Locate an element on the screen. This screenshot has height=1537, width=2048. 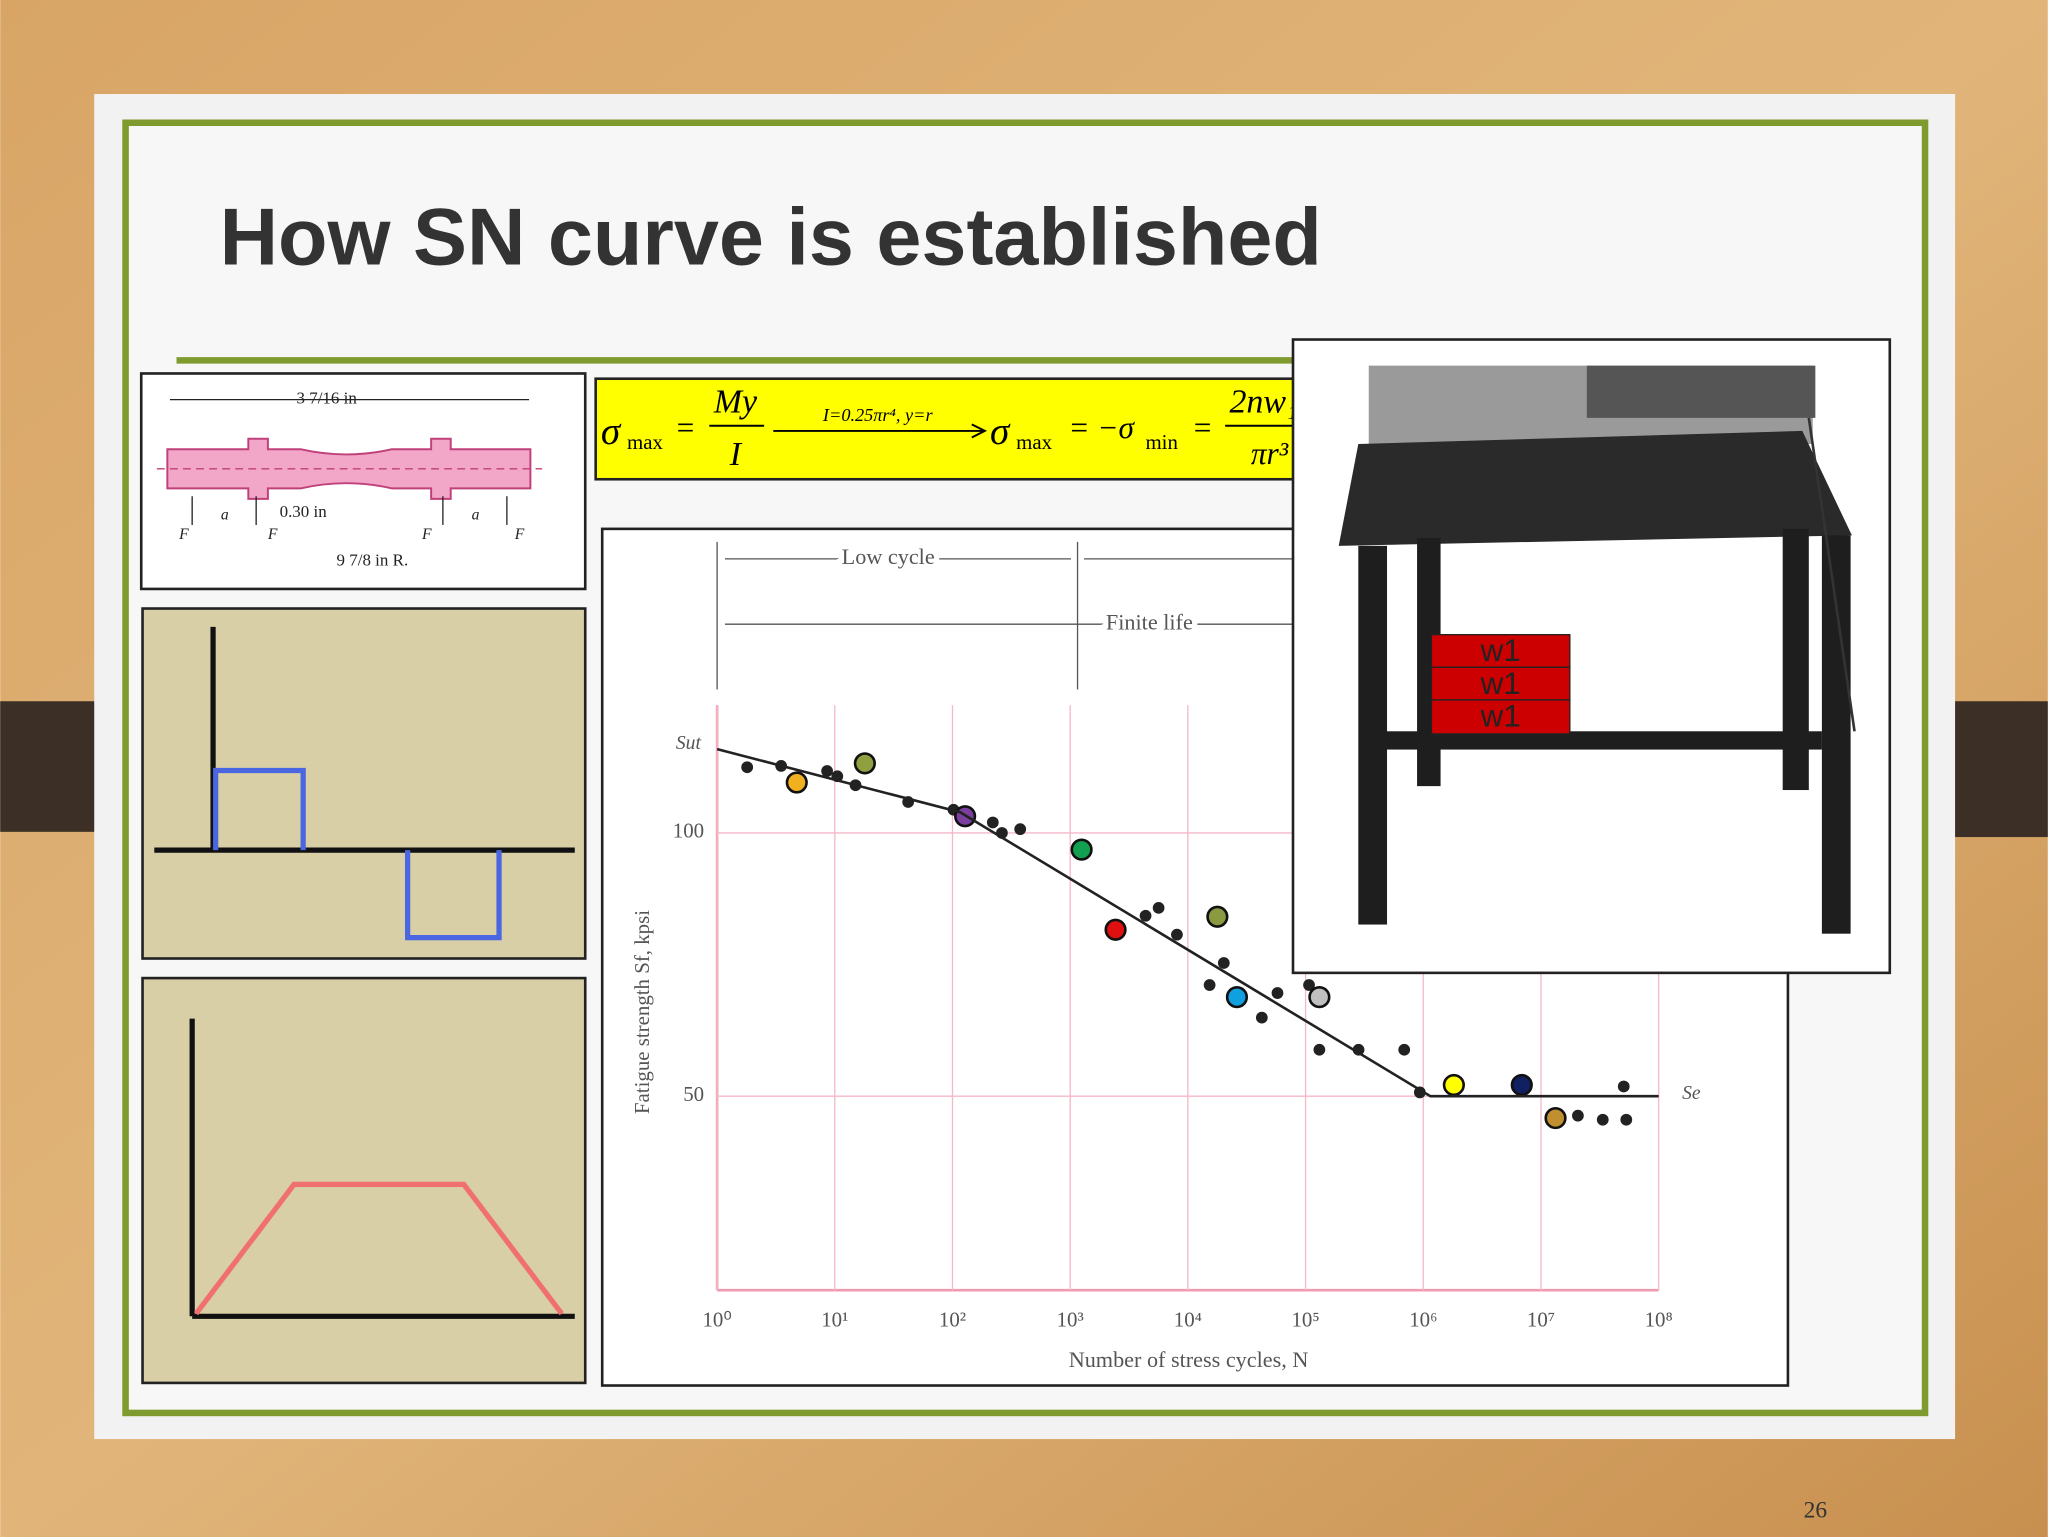
machine-motor is located at coordinates (1701, 391).